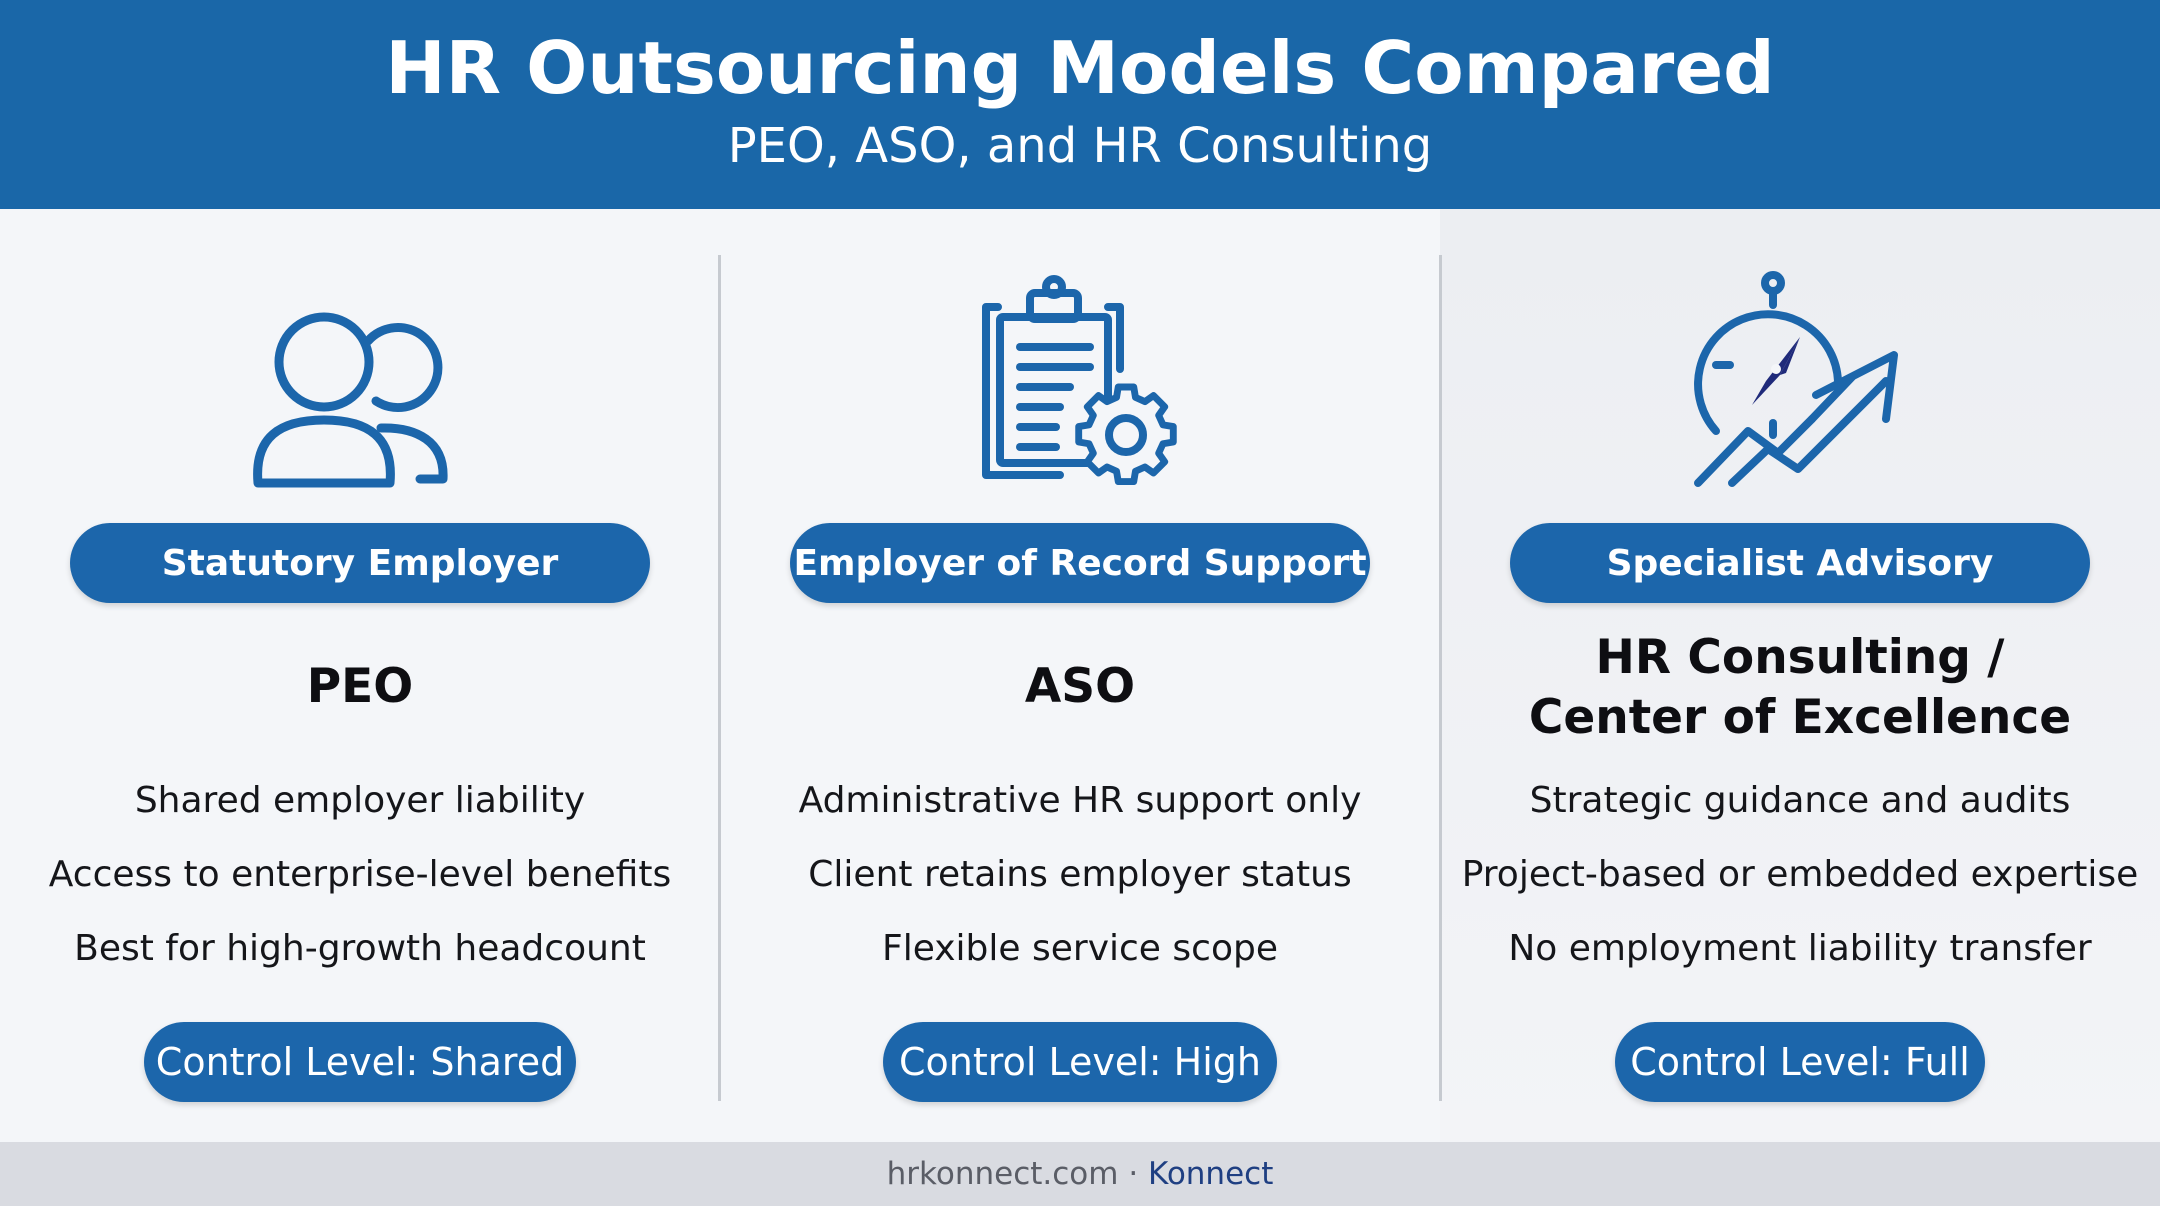 The image size is (2160, 1206). What do you see at coordinates (360, 686) in the screenshot?
I see `model-name-peo: PEO` at bounding box center [360, 686].